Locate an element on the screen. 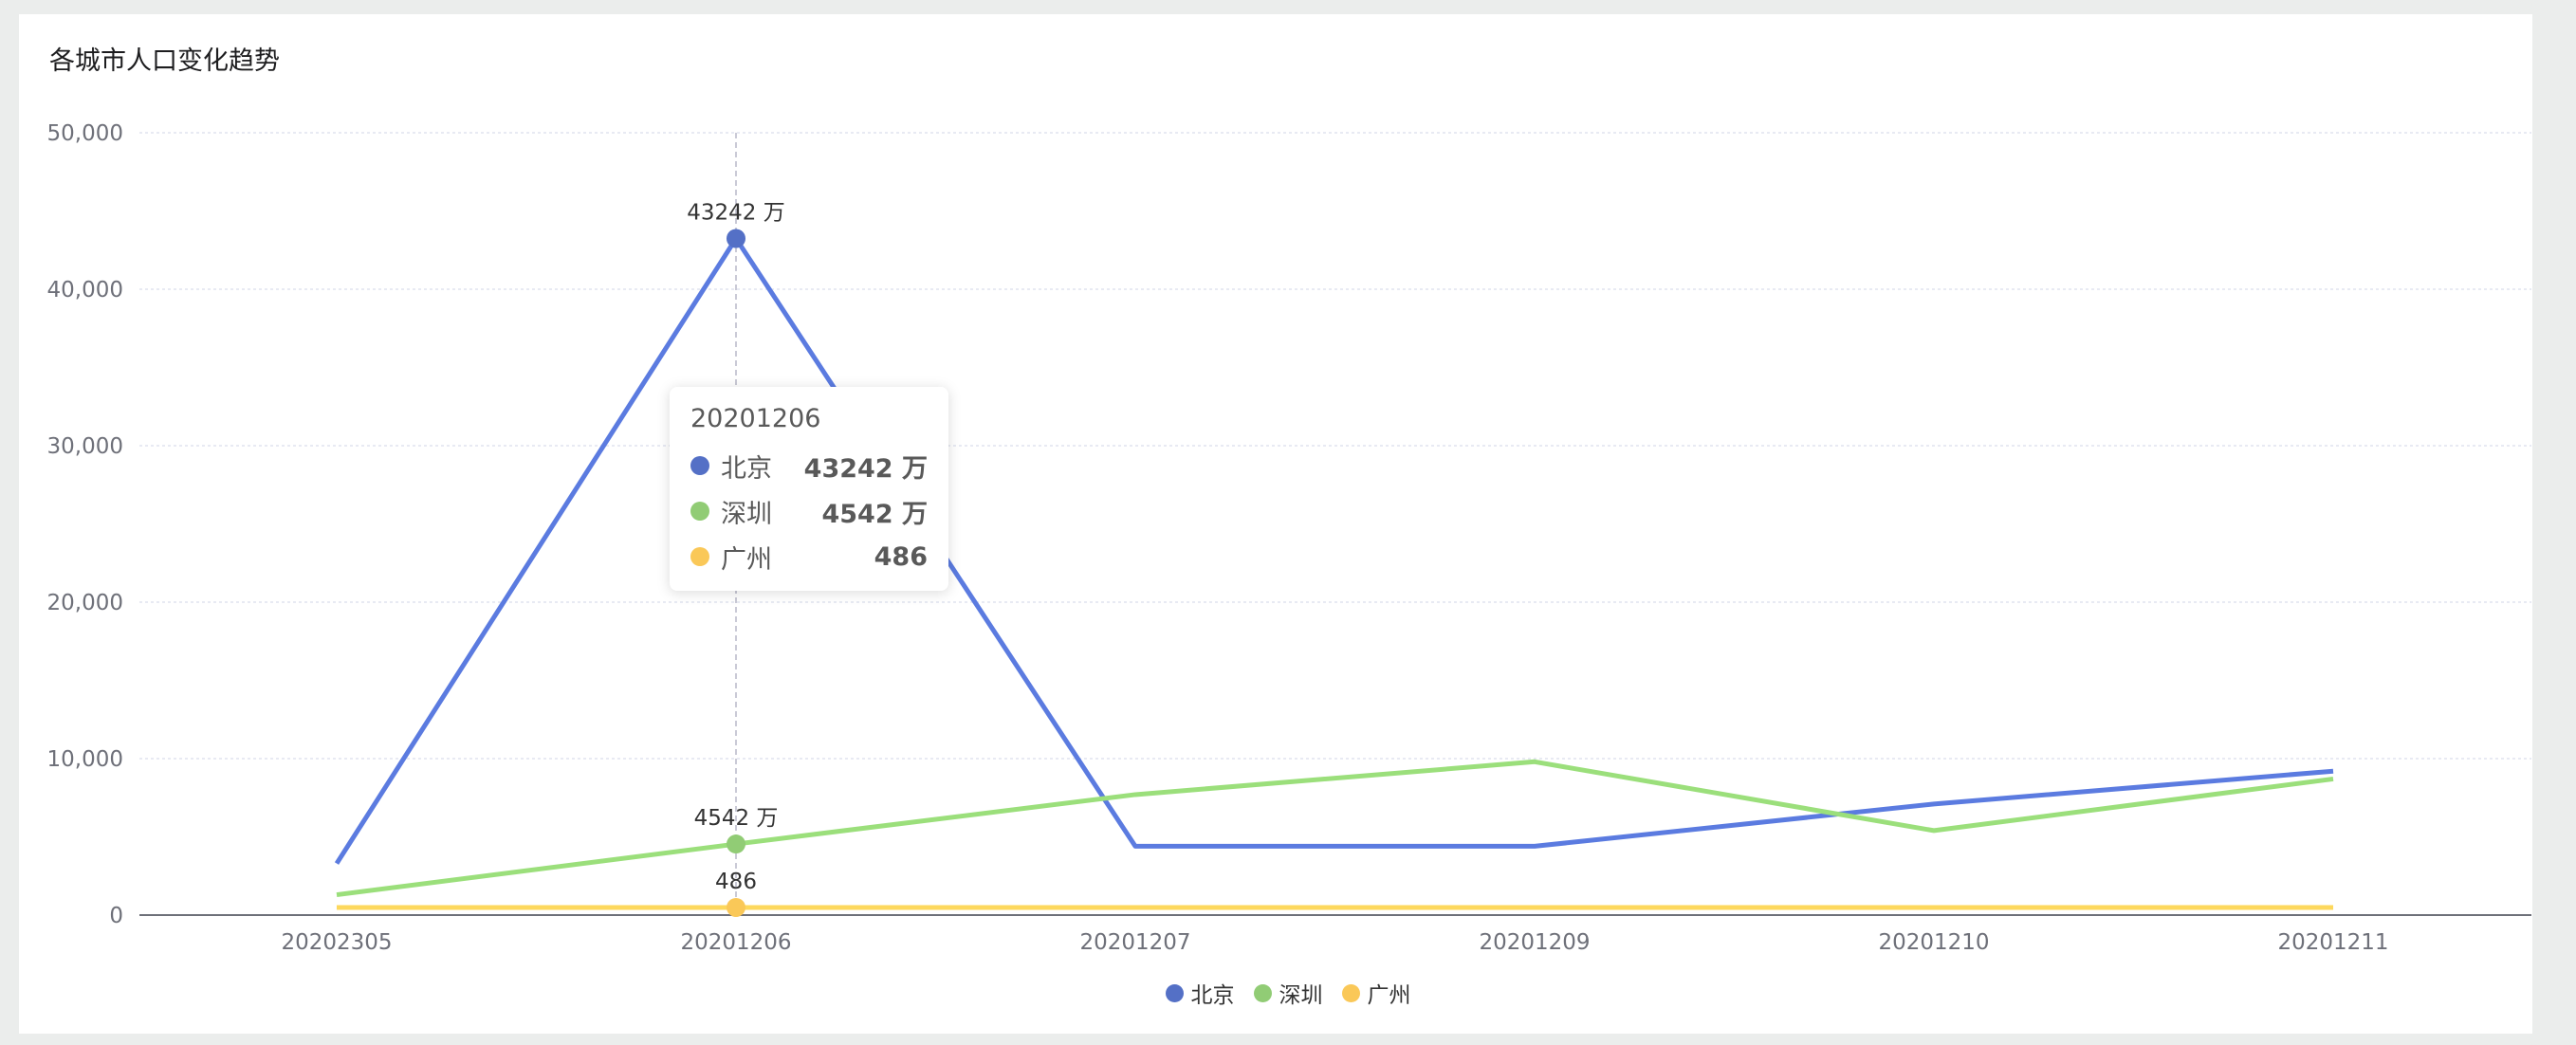  legend-item-guangzhou: 广州 is located at coordinates (1376, 993).